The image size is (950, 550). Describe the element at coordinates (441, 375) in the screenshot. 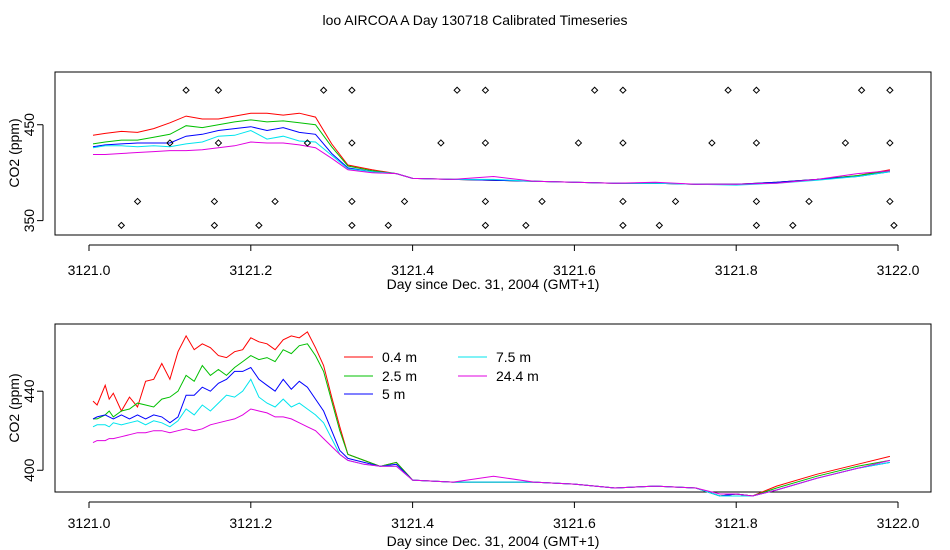

I see `legend: 0.4 m 2.5 m 5 m 7.5 m 24.4 m` at that location.